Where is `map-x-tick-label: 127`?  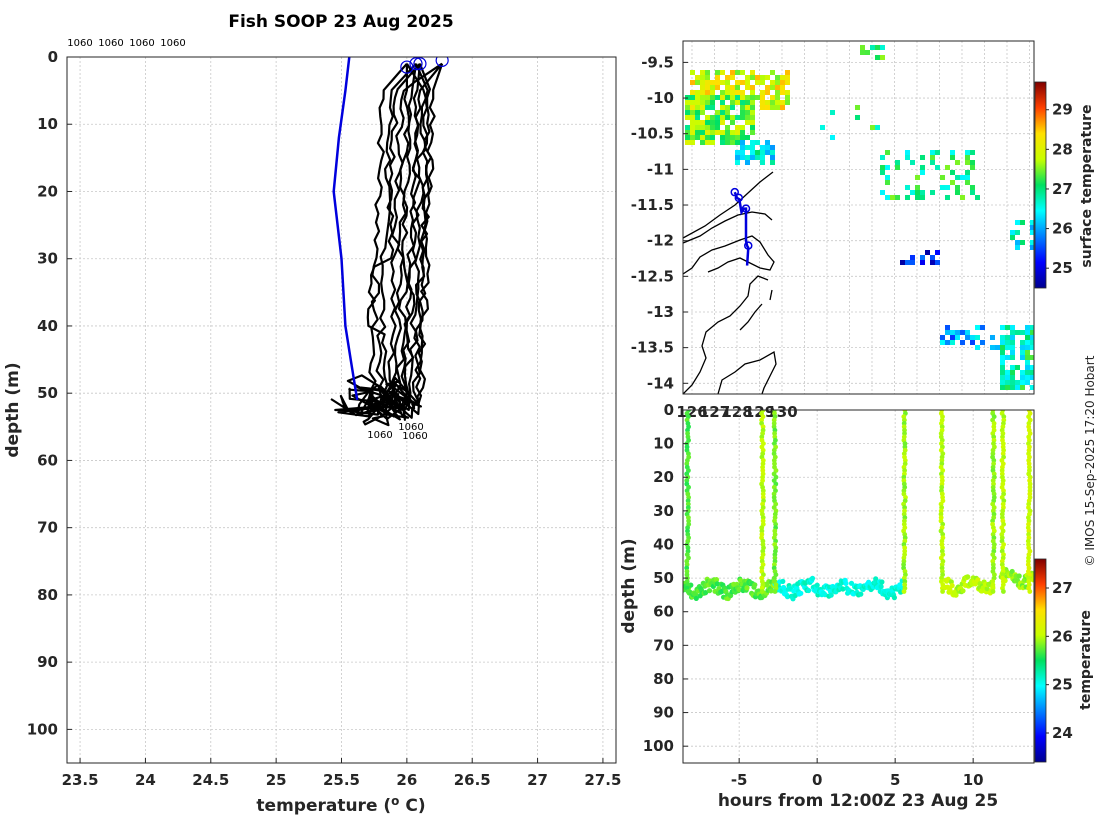 map-x-tick-label: 127 is located at coordinates (714, 412).